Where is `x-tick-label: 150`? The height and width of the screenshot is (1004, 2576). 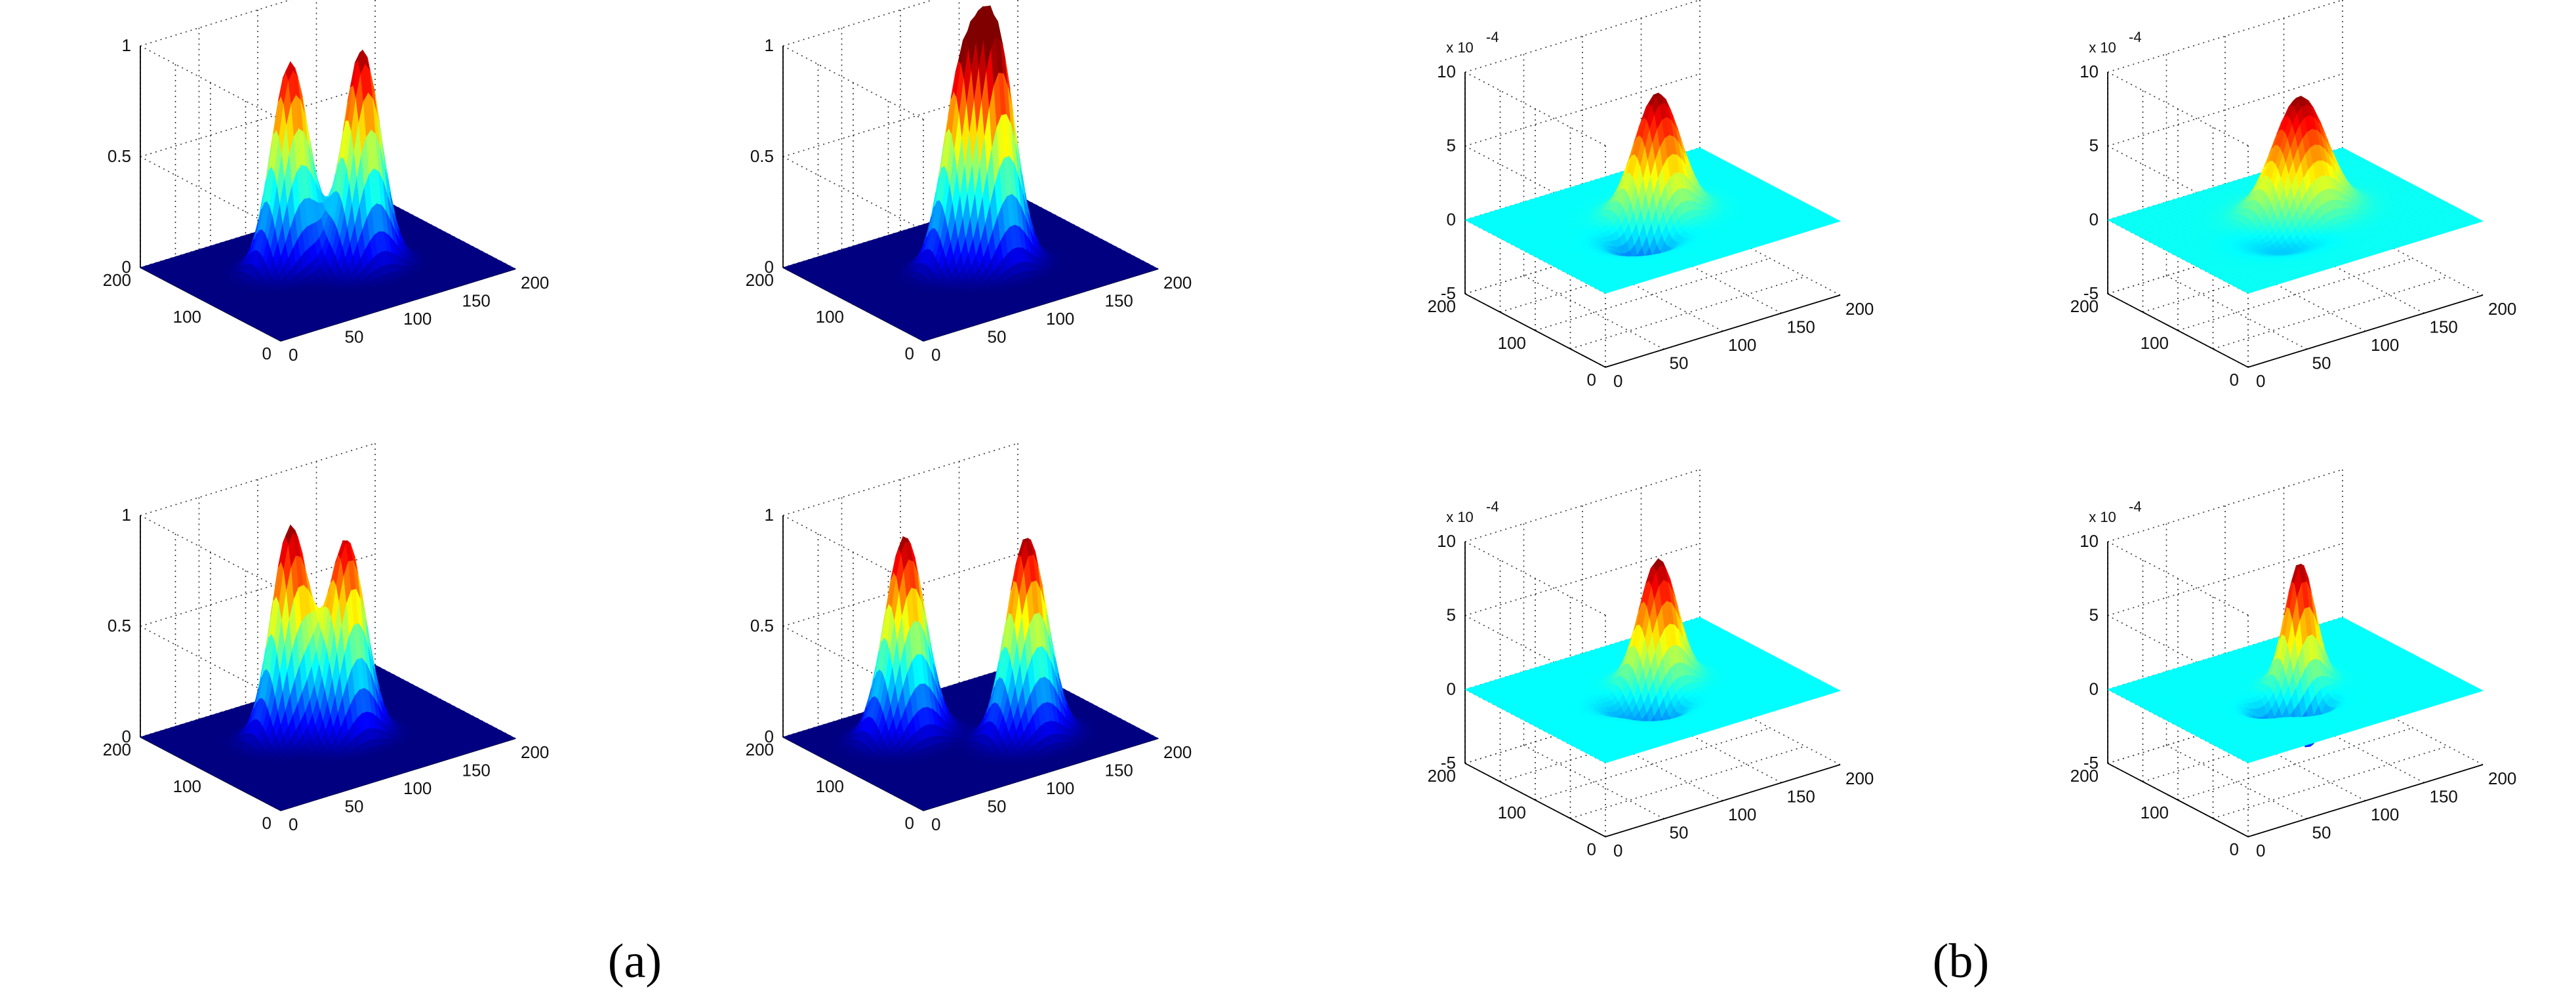
x-tick-label: 150 is located at coordinates (476, 301).